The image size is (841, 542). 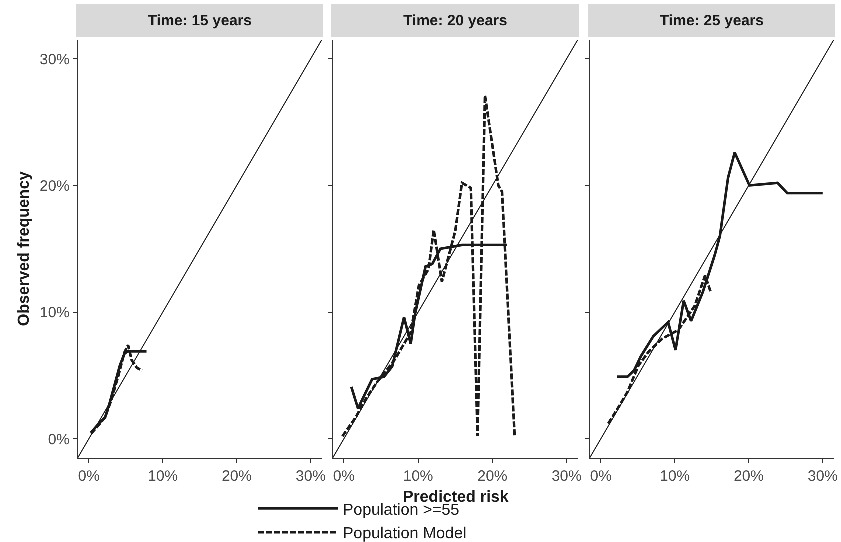 I want to click on chart-title: Time: 25 years, so click(x=712, y=21).